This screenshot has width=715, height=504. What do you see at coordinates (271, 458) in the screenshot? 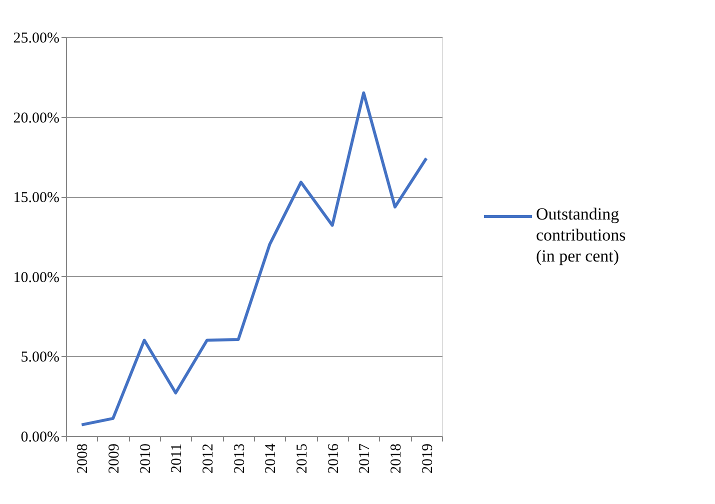
I see `x-tick-label: 2014` at bounding box center [271, 458].